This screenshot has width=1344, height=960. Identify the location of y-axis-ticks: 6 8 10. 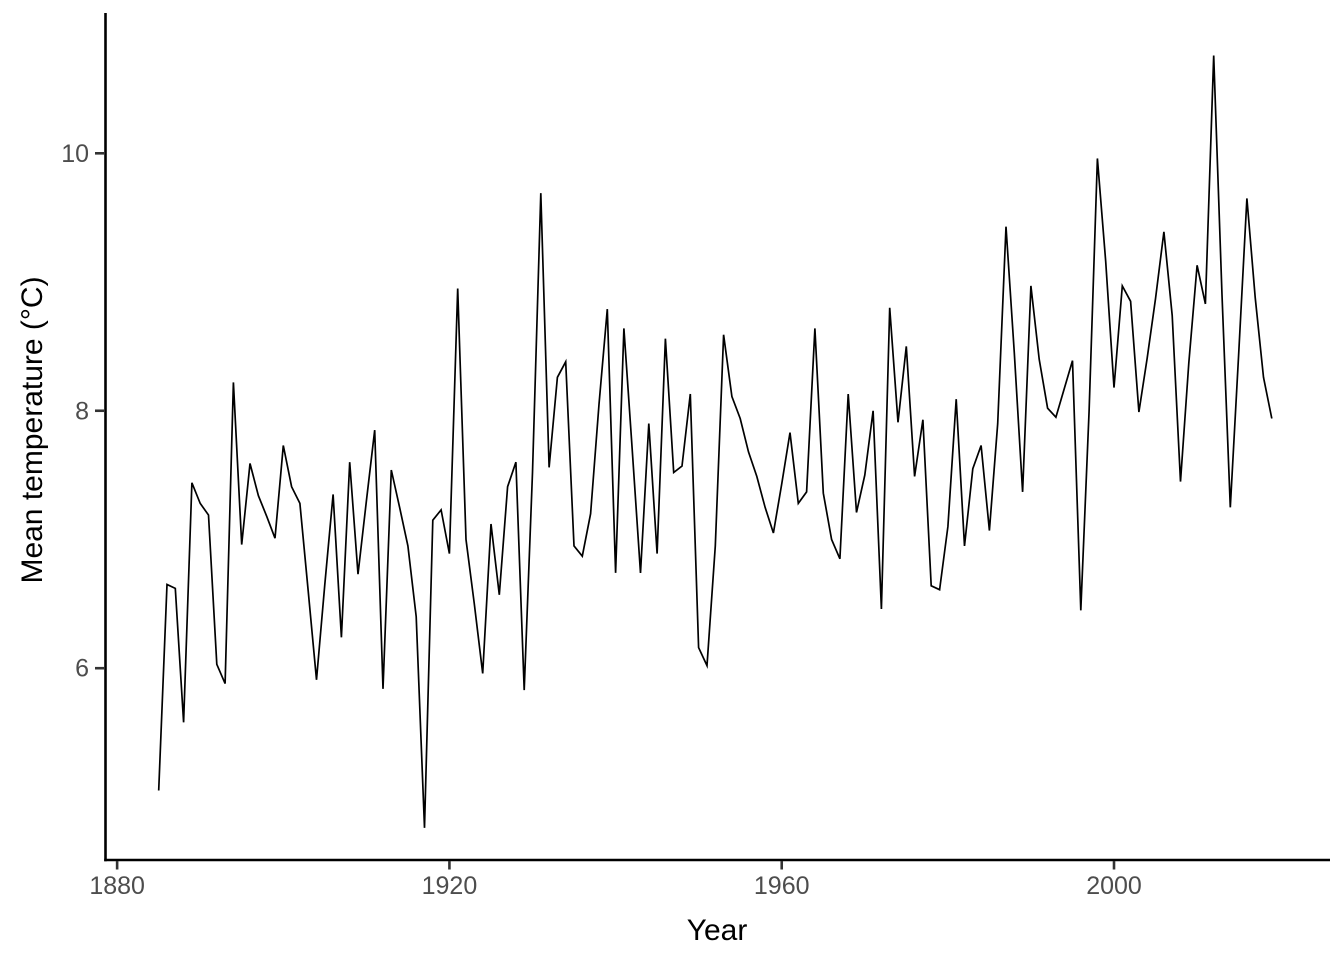
(82, 411).